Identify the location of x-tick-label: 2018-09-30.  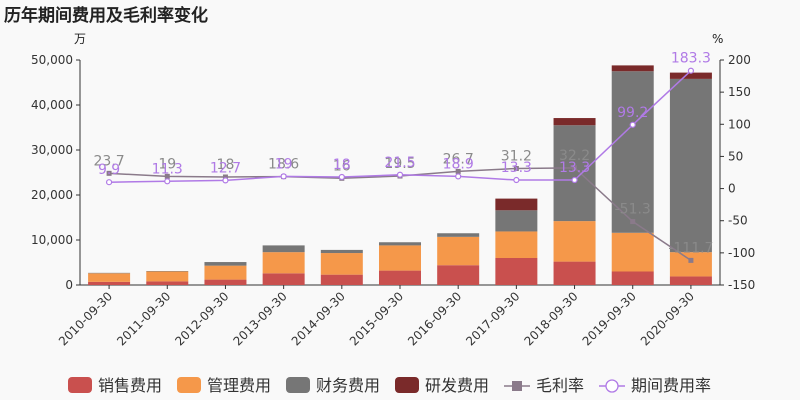
(550, 318).